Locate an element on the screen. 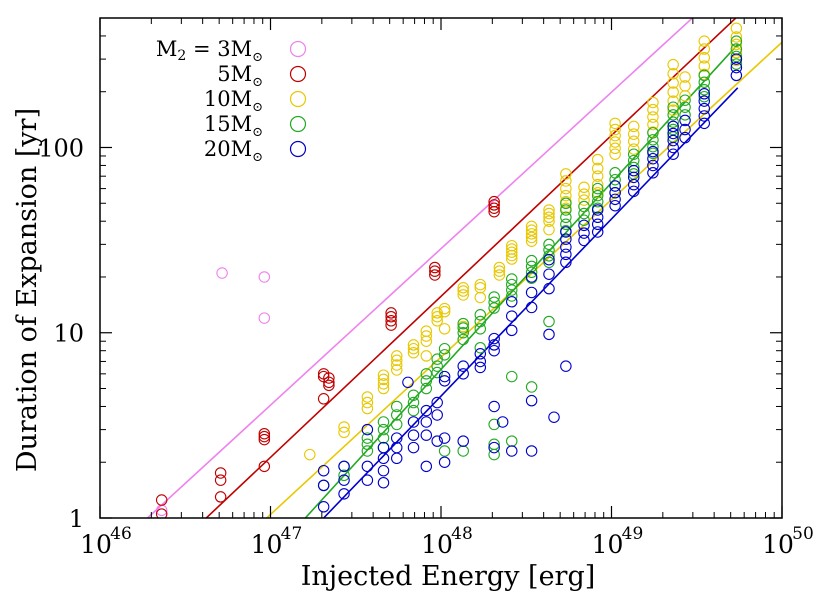  legend: M2 = 3M⊙5M⊙10M⊙15M⊙20M⊙ is located at coordinates (231, 101).